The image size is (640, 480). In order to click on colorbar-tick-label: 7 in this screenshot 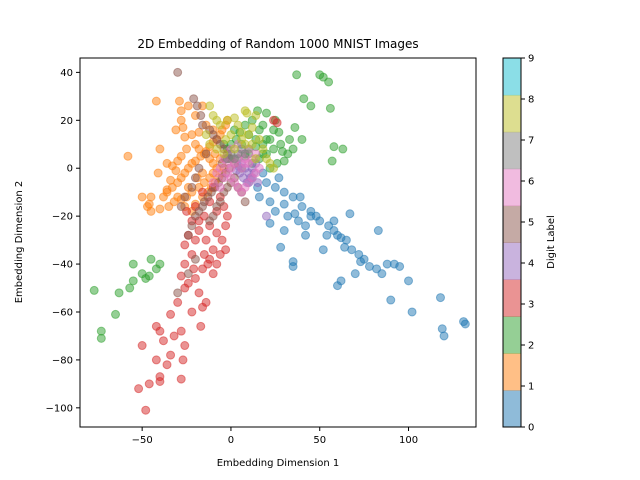, I will do `click(531, 141)`.